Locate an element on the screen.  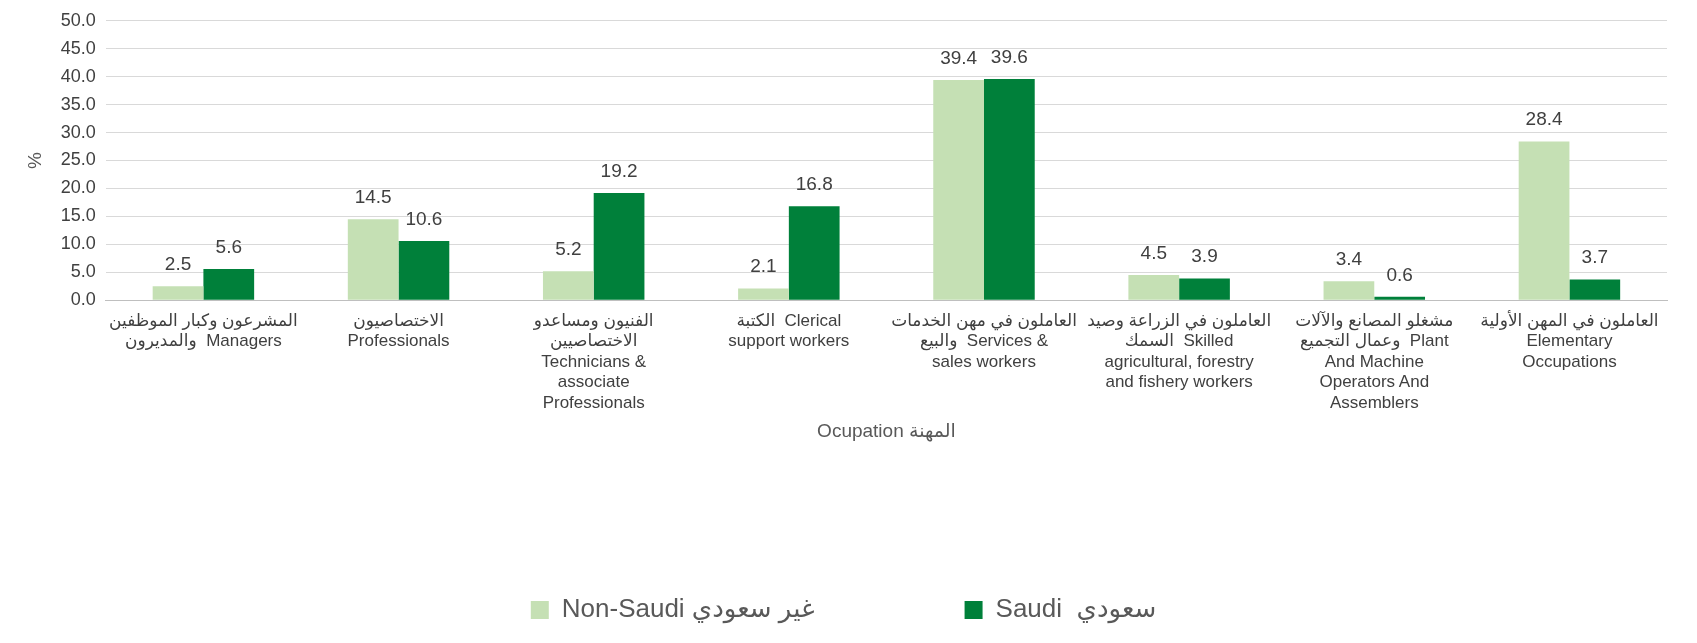
data-label: 16.8 is located at coordinates (814, 184).